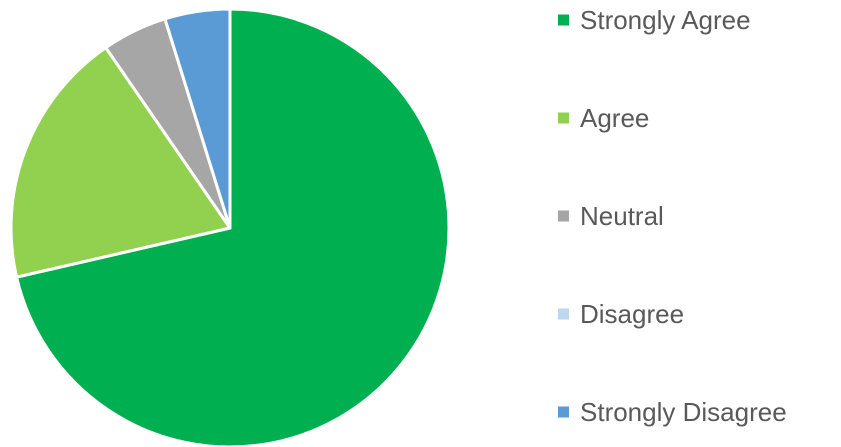 The width and height of the screenshot is (841, 447). What do you see at coordinates (563, 118) in the screenshot?
I see `legend-swatch-agree` at bounding box center [563, 118].